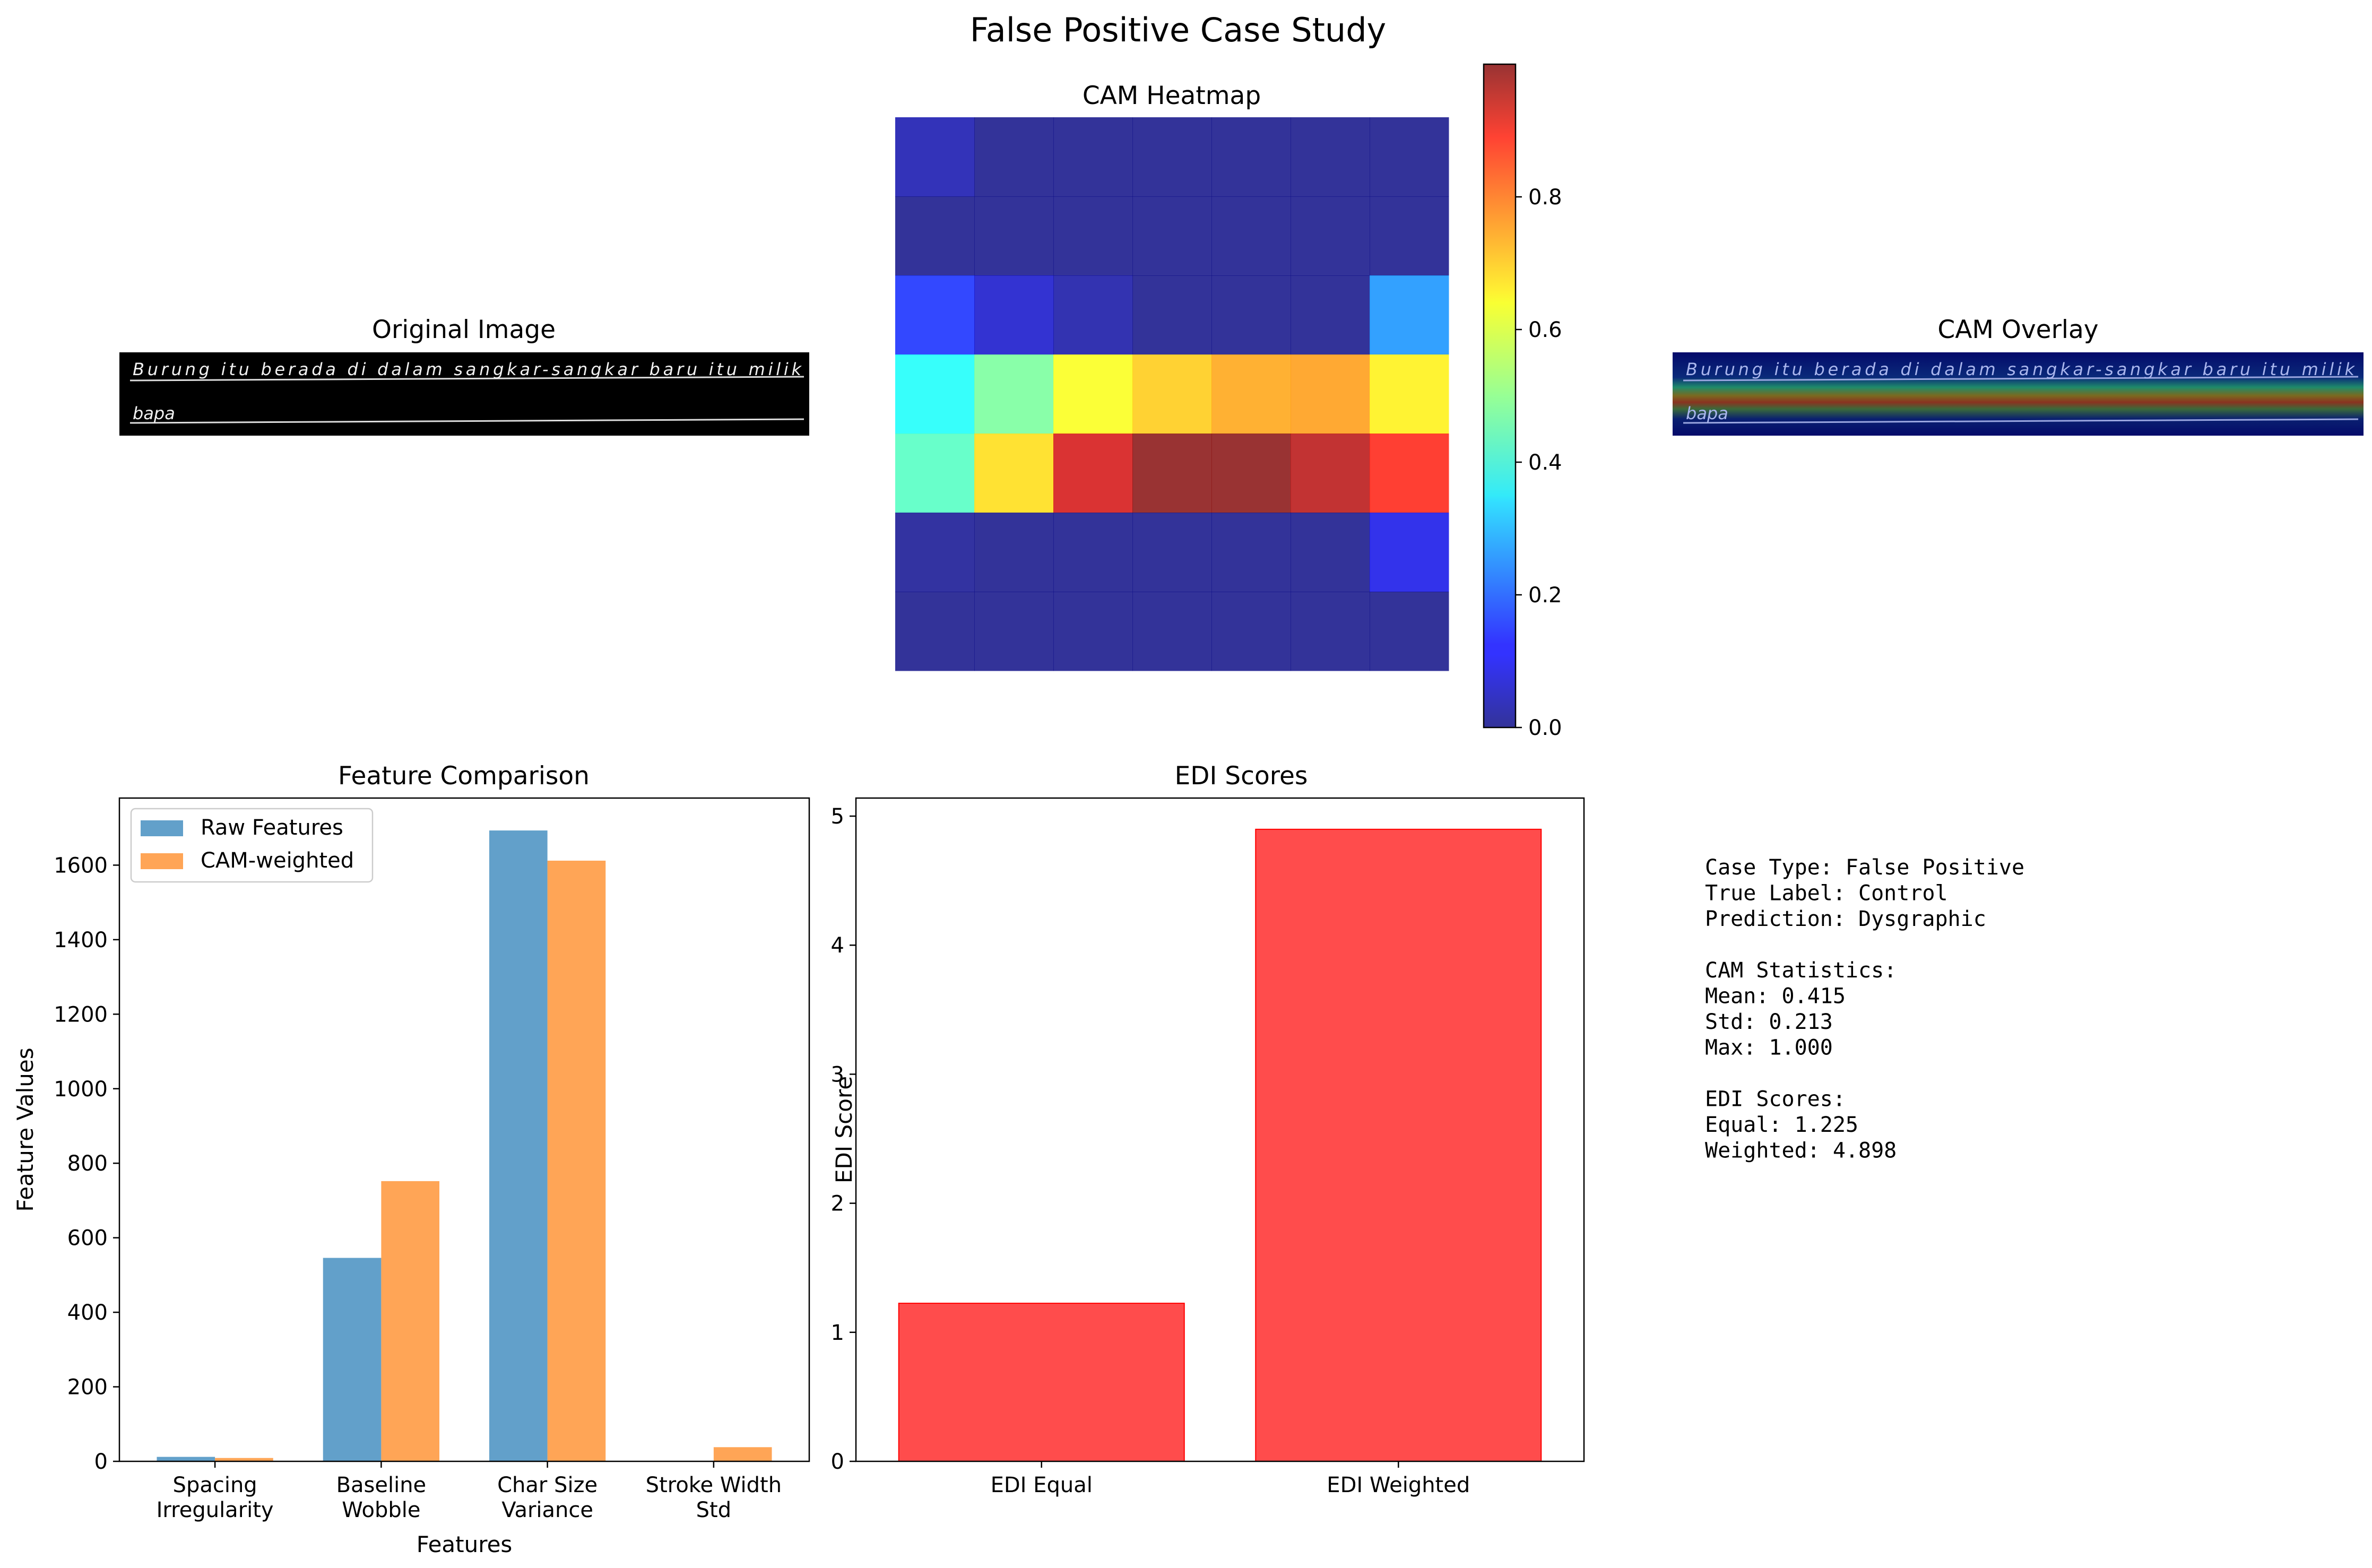  Describe the element at coordinates (87, 1313) in the screenshot. I see `feature-y-tick-label: 400` at that location.